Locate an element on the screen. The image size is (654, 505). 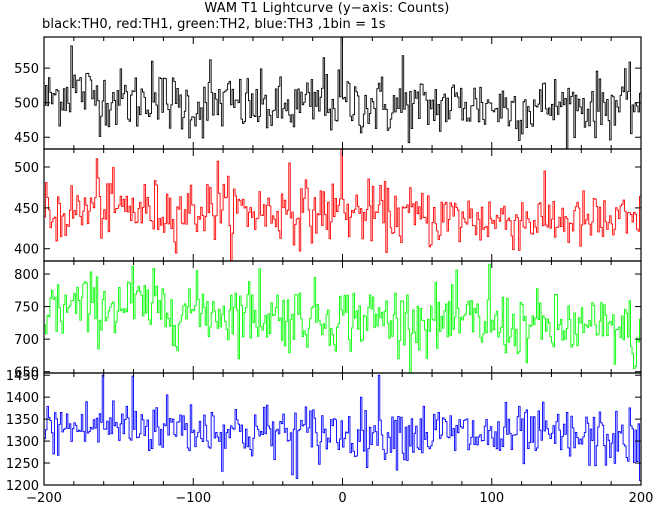
y-tick-label: 1400 is located at coordinates (22, 398).